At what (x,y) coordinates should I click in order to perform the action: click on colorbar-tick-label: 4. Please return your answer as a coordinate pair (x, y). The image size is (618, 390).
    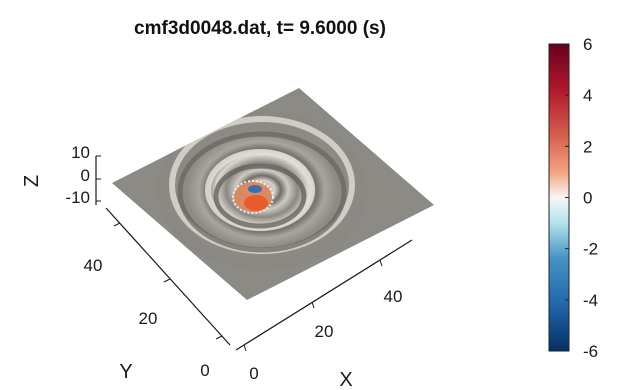
    Looking at the image, I should click on (587, 95).